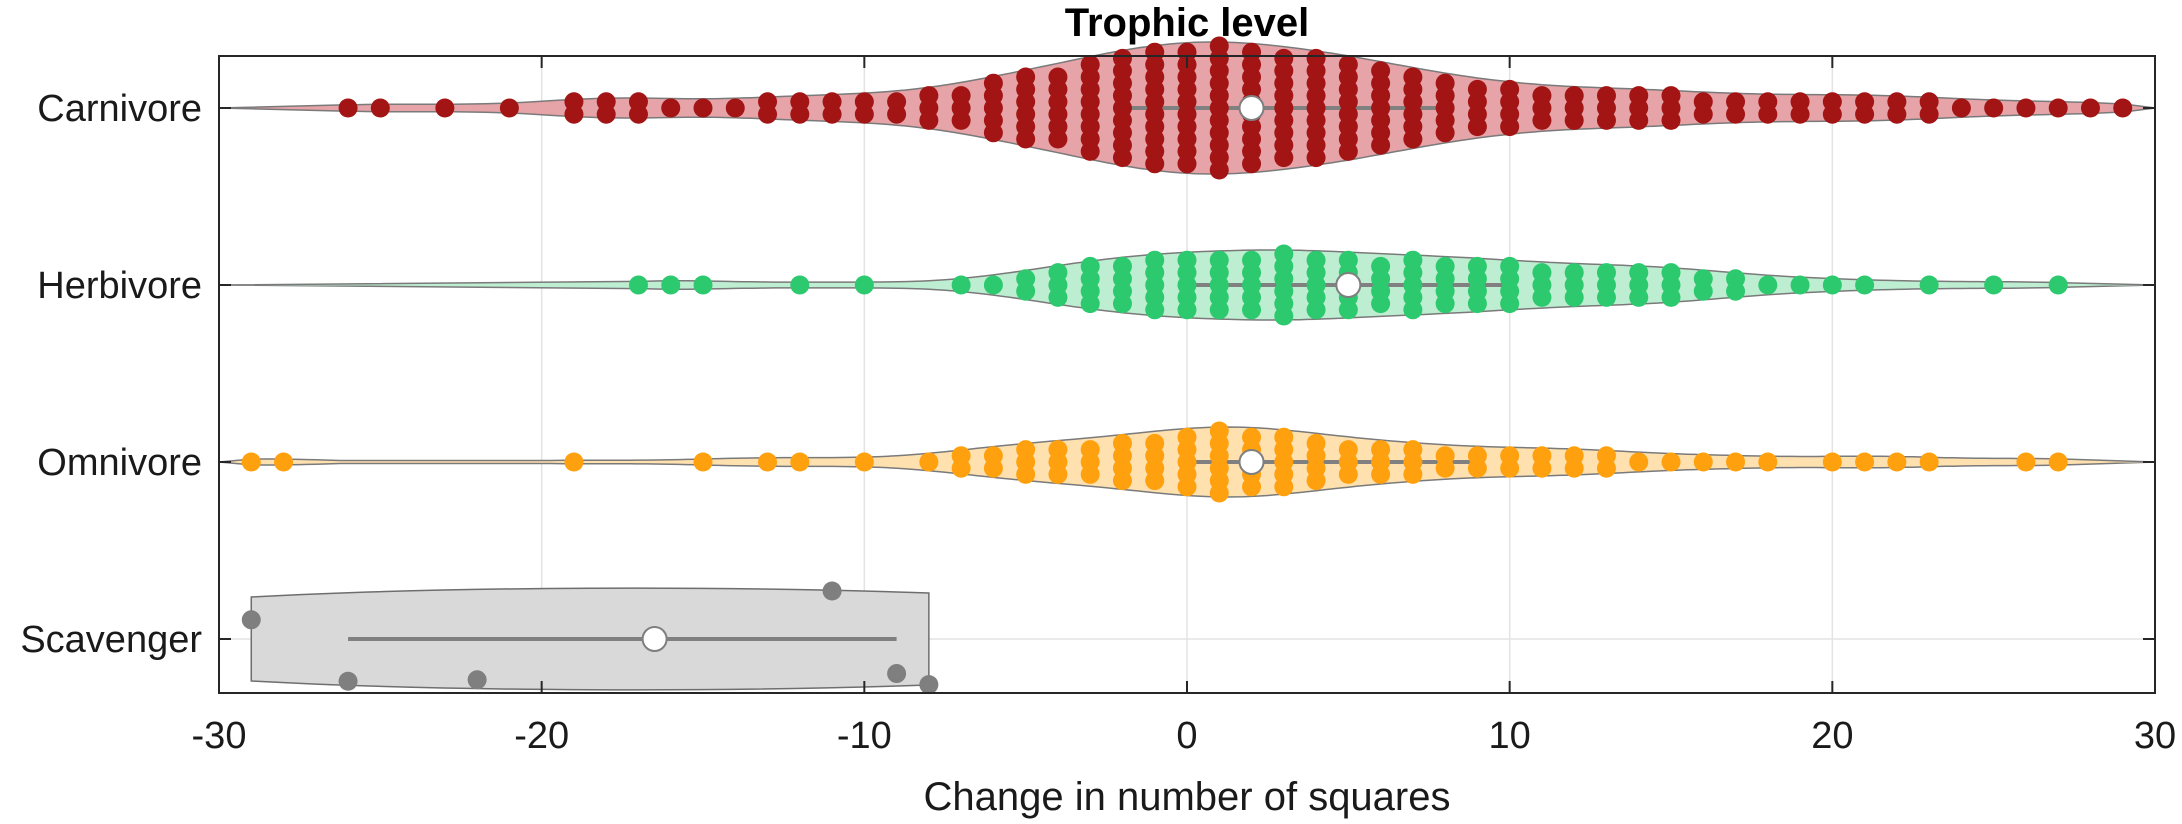 The width and height of the screenshot is (2182, 824). I want to click on x-tick-label: -20, so click(541, 736).